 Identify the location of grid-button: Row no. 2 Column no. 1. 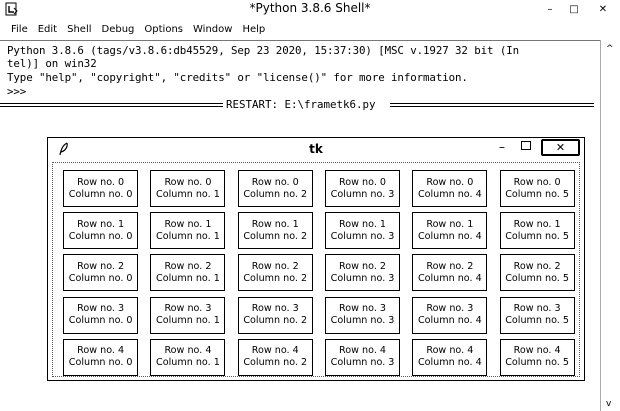
(188, 273).